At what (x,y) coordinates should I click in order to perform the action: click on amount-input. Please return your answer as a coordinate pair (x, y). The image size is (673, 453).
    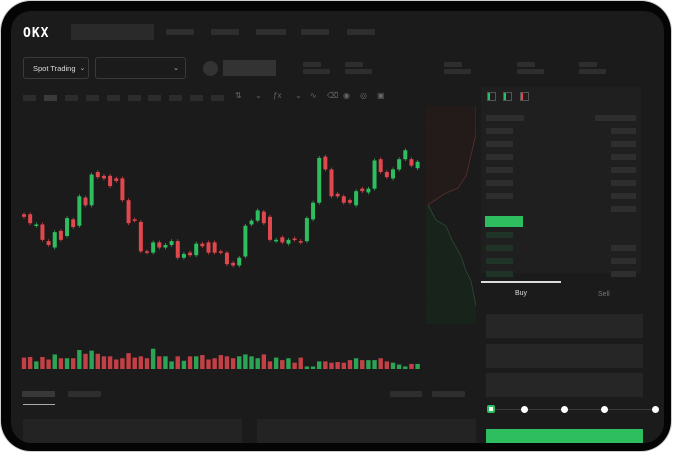
    Looking at the image, I should click on (564, 356).